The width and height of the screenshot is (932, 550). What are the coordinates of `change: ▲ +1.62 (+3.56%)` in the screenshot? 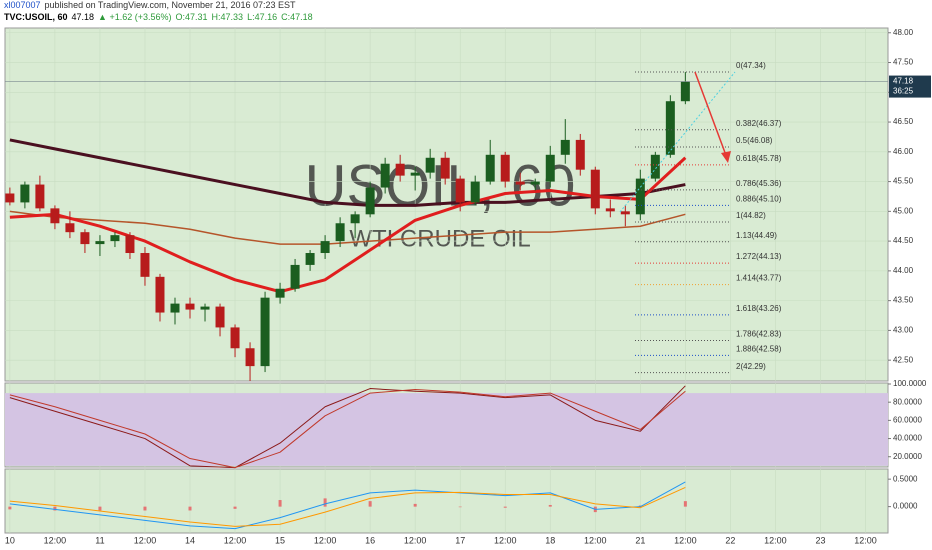 It's located at (134, 17).